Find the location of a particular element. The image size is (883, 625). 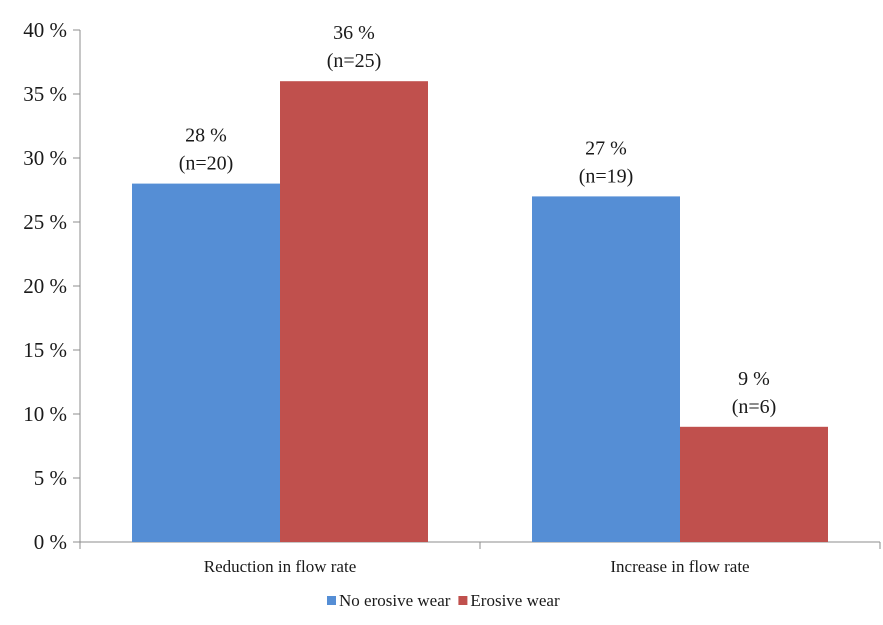

y-axis: 0 % 5 % 10 % 15 % 20 % 25 % 30 % 35 % 40 % is located at coordinates (52, 286).